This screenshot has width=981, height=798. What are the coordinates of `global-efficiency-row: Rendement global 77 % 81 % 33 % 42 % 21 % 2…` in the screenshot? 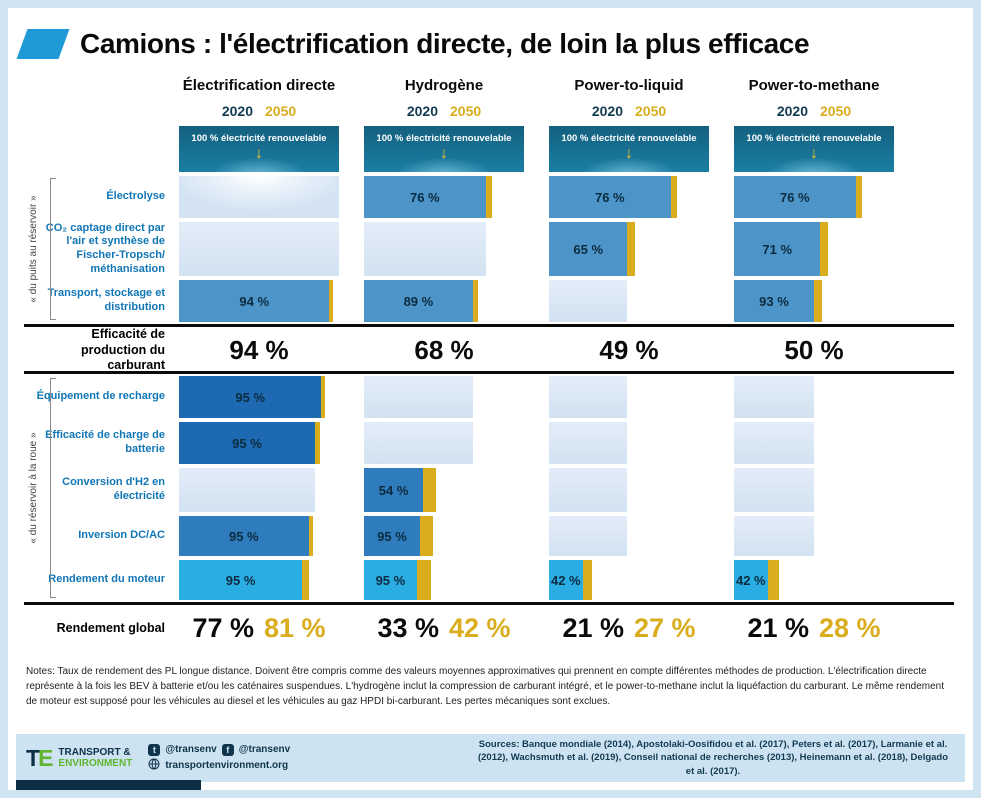 It's located at (489, 627).